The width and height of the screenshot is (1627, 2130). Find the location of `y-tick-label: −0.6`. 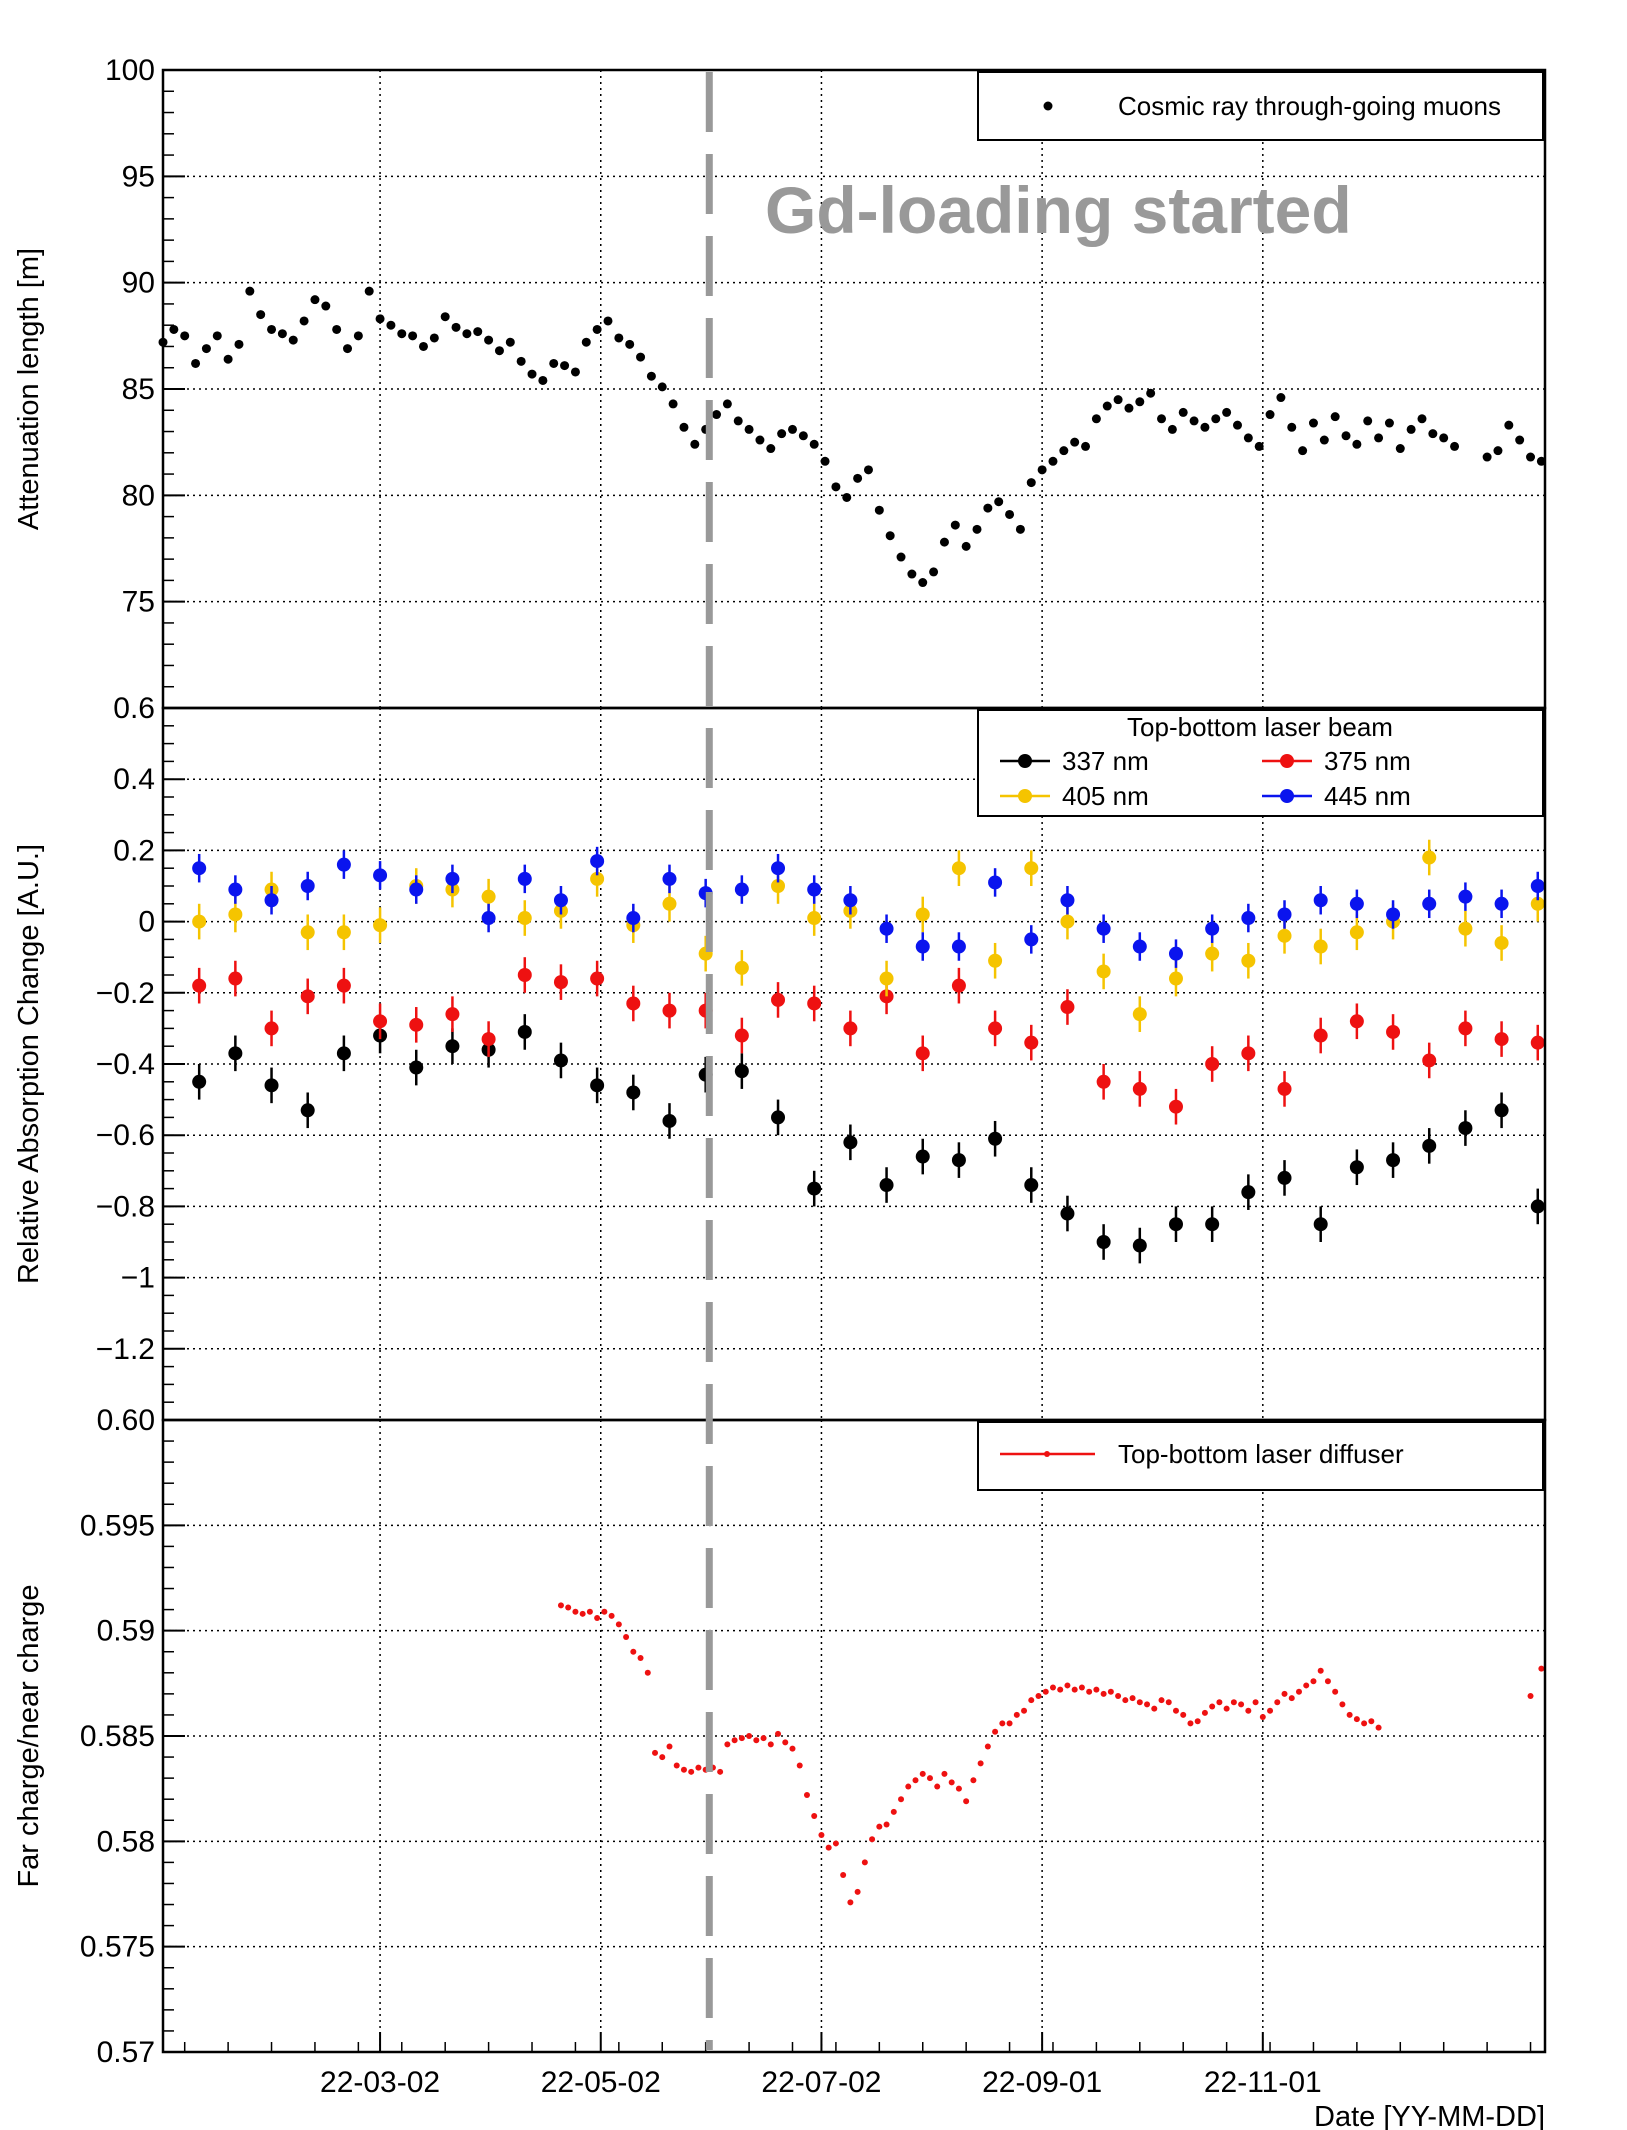

y-tick-label: −0.6 is located at coordinates (125, 1135).